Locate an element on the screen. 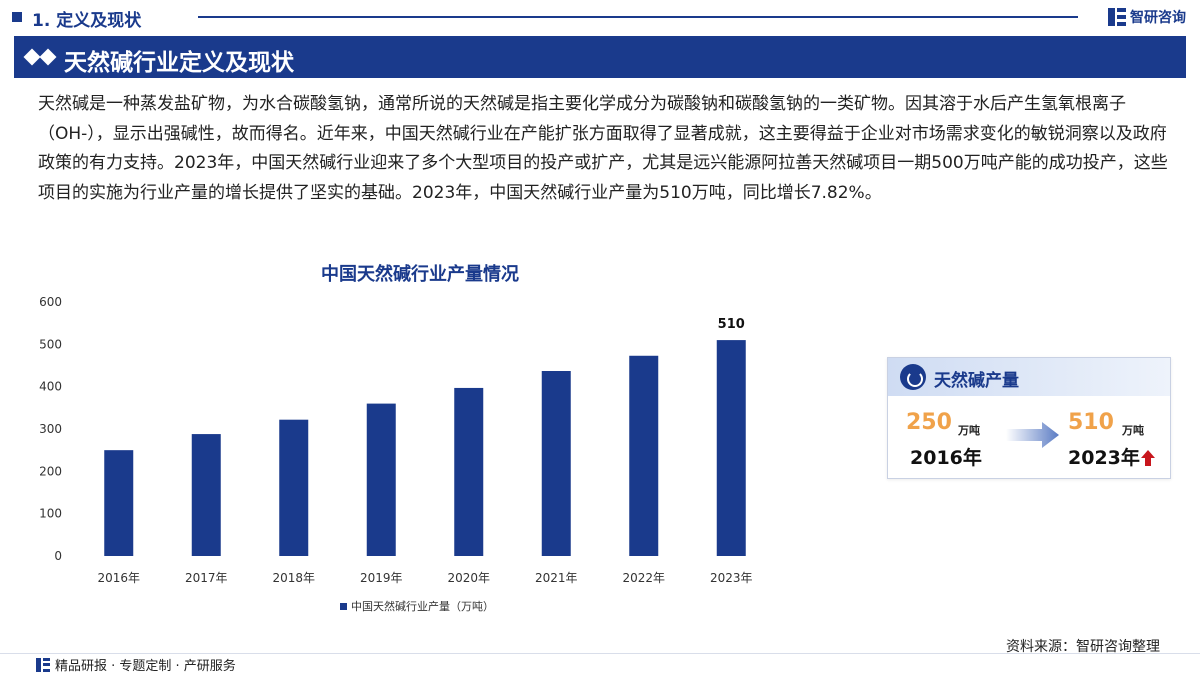 The image size is (1200, 675). top-header: 1. 定义及现状 智研咨询 is located at coordinates (600, 17).